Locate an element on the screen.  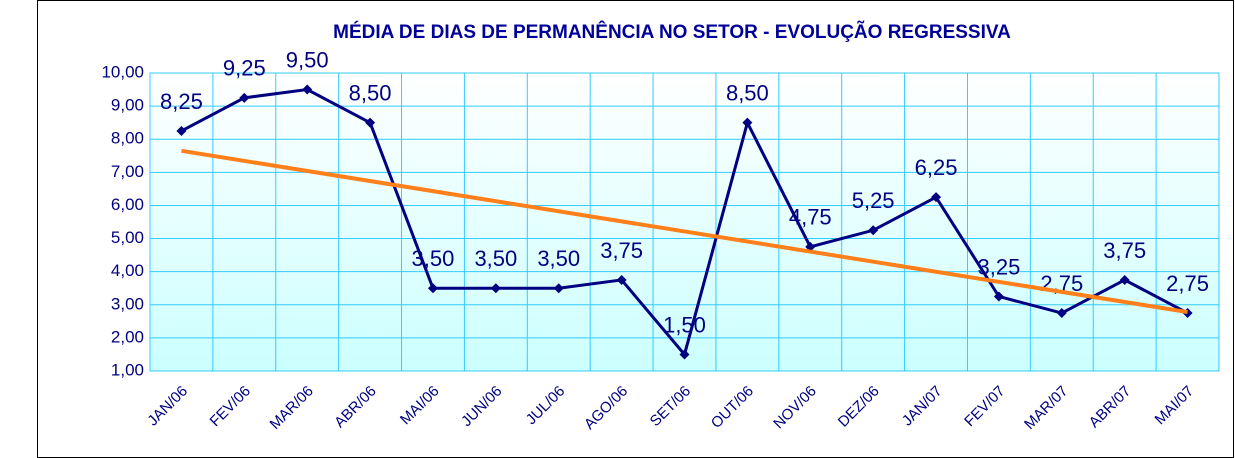
y-tick-label: 5,00 is located at coordinates (127, 237).